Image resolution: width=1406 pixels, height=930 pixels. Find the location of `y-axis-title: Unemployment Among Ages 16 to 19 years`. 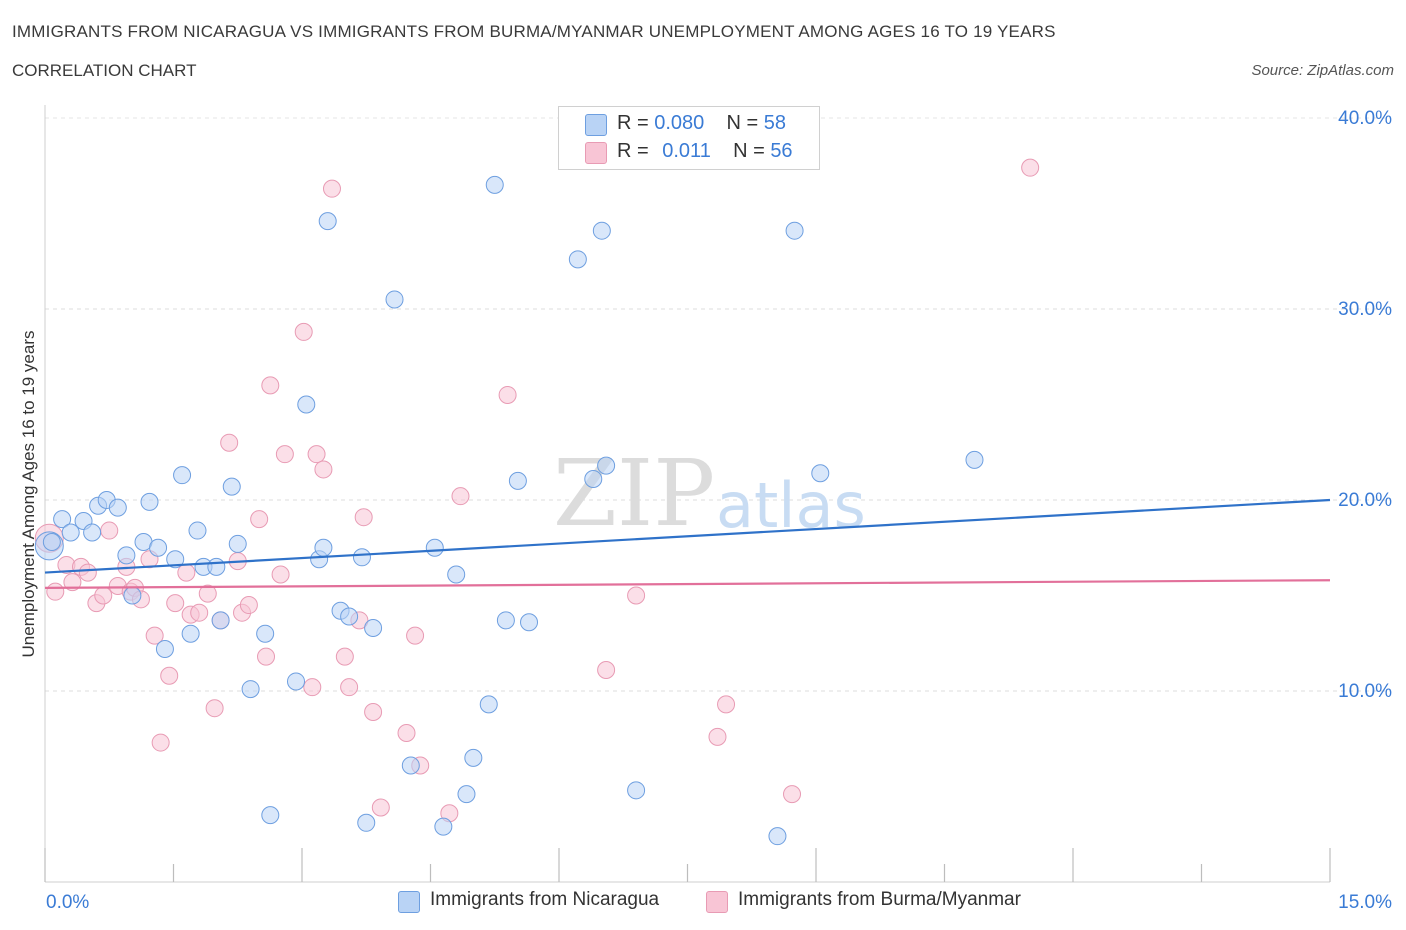

y-axis-title: Unemployment Among Ages 16 to 19 years is located at coordinates (28, 494).